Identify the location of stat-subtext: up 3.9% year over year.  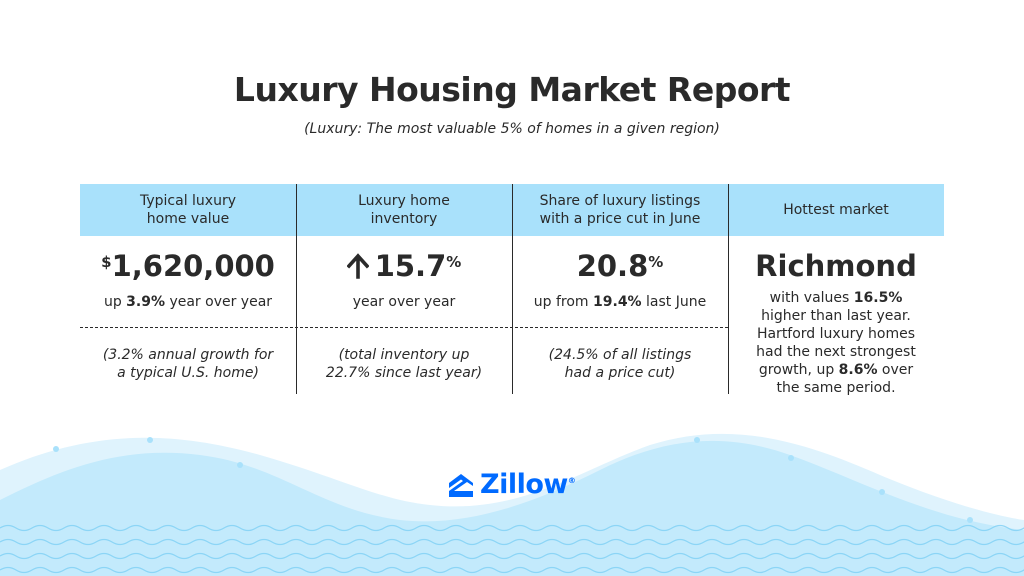
(188, 302).